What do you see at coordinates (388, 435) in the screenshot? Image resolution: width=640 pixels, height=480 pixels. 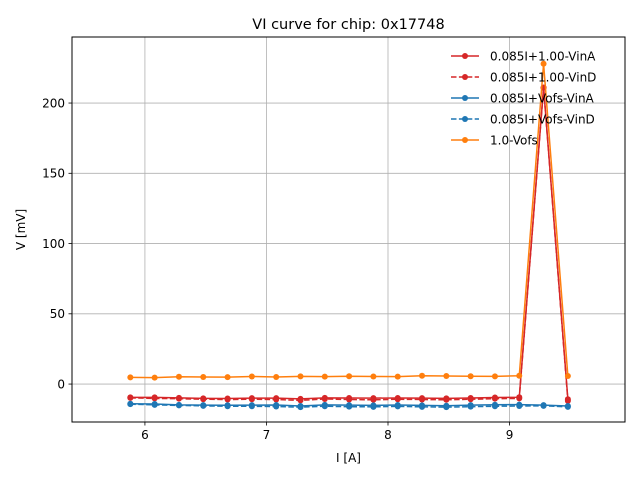 I see `x-tick-label: 8` at bounding box center [388, 435].